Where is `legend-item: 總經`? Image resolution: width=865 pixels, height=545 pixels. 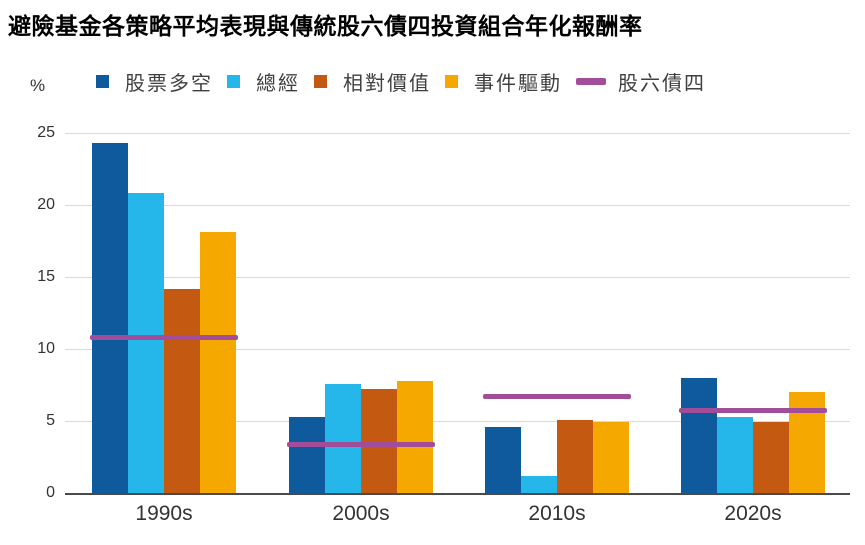
legend-item: 總經 is located at coordinates (263, 81).